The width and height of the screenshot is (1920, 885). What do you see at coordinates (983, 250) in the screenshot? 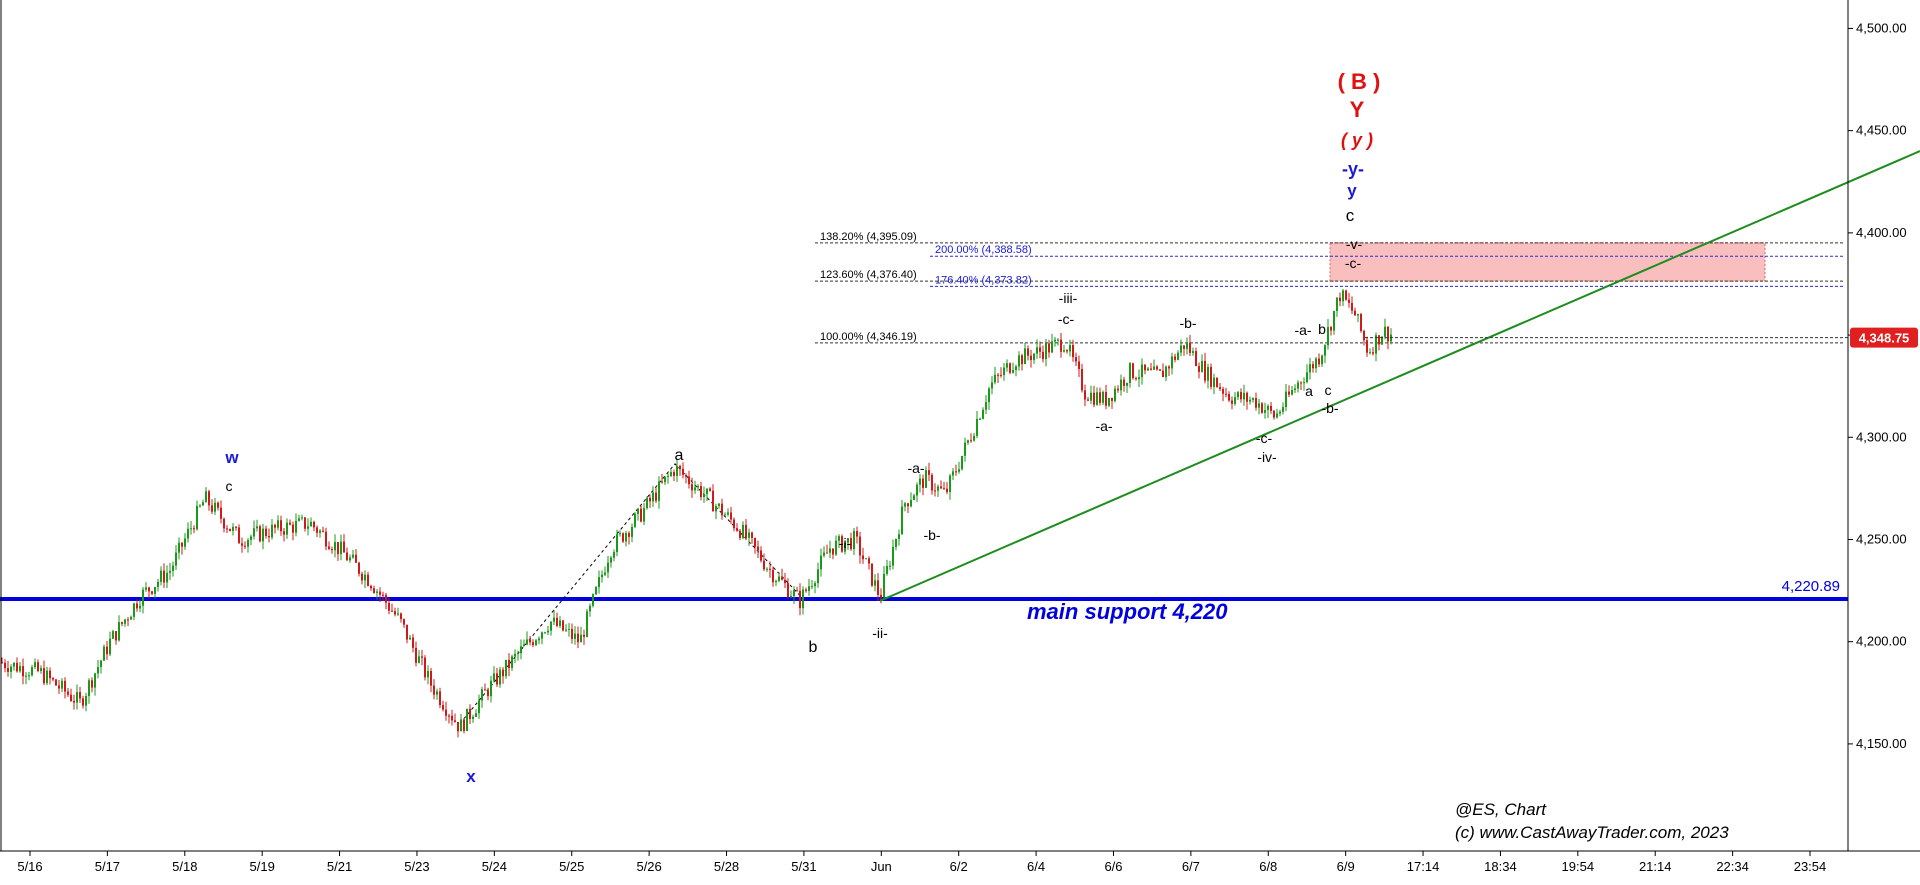
I see `fib-level-label: 200.00% (4,388.58)` at bounding box center [983, 250].